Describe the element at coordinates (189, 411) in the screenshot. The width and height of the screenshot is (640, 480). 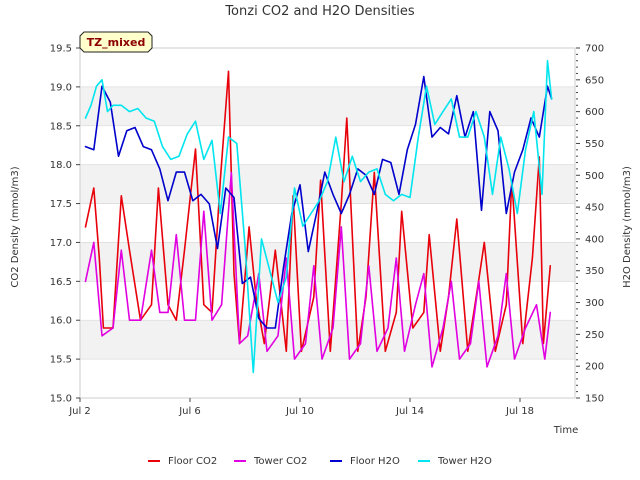
I see `x-tick-label: Jul 6` at that location.